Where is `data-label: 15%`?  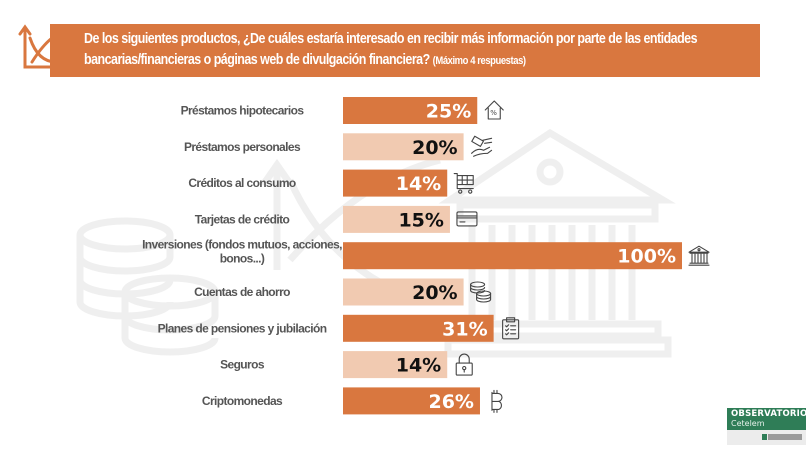 data-label: 15% is located at coordinates (420, 220).